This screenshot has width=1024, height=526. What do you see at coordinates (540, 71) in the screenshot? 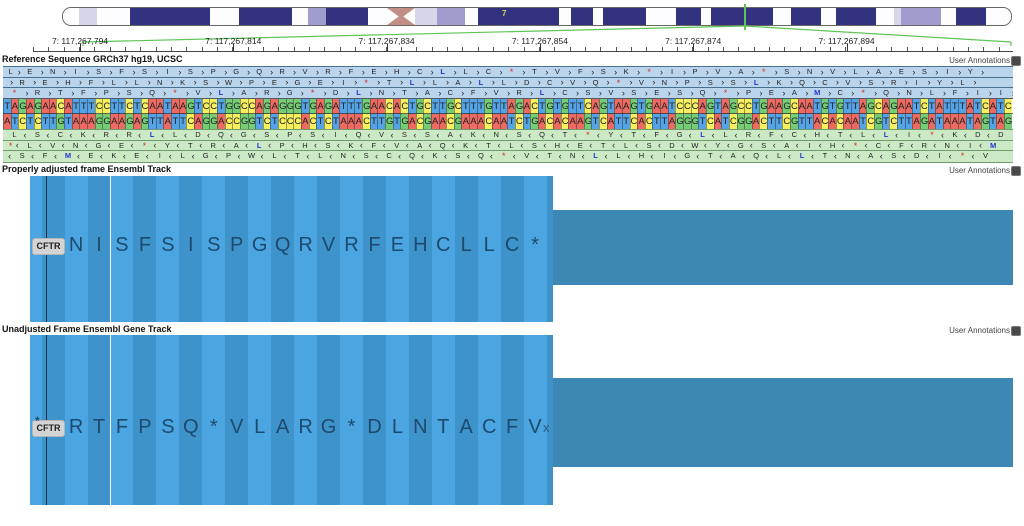
I see `aa-cell: T ›` at bounding box center [540, 71].